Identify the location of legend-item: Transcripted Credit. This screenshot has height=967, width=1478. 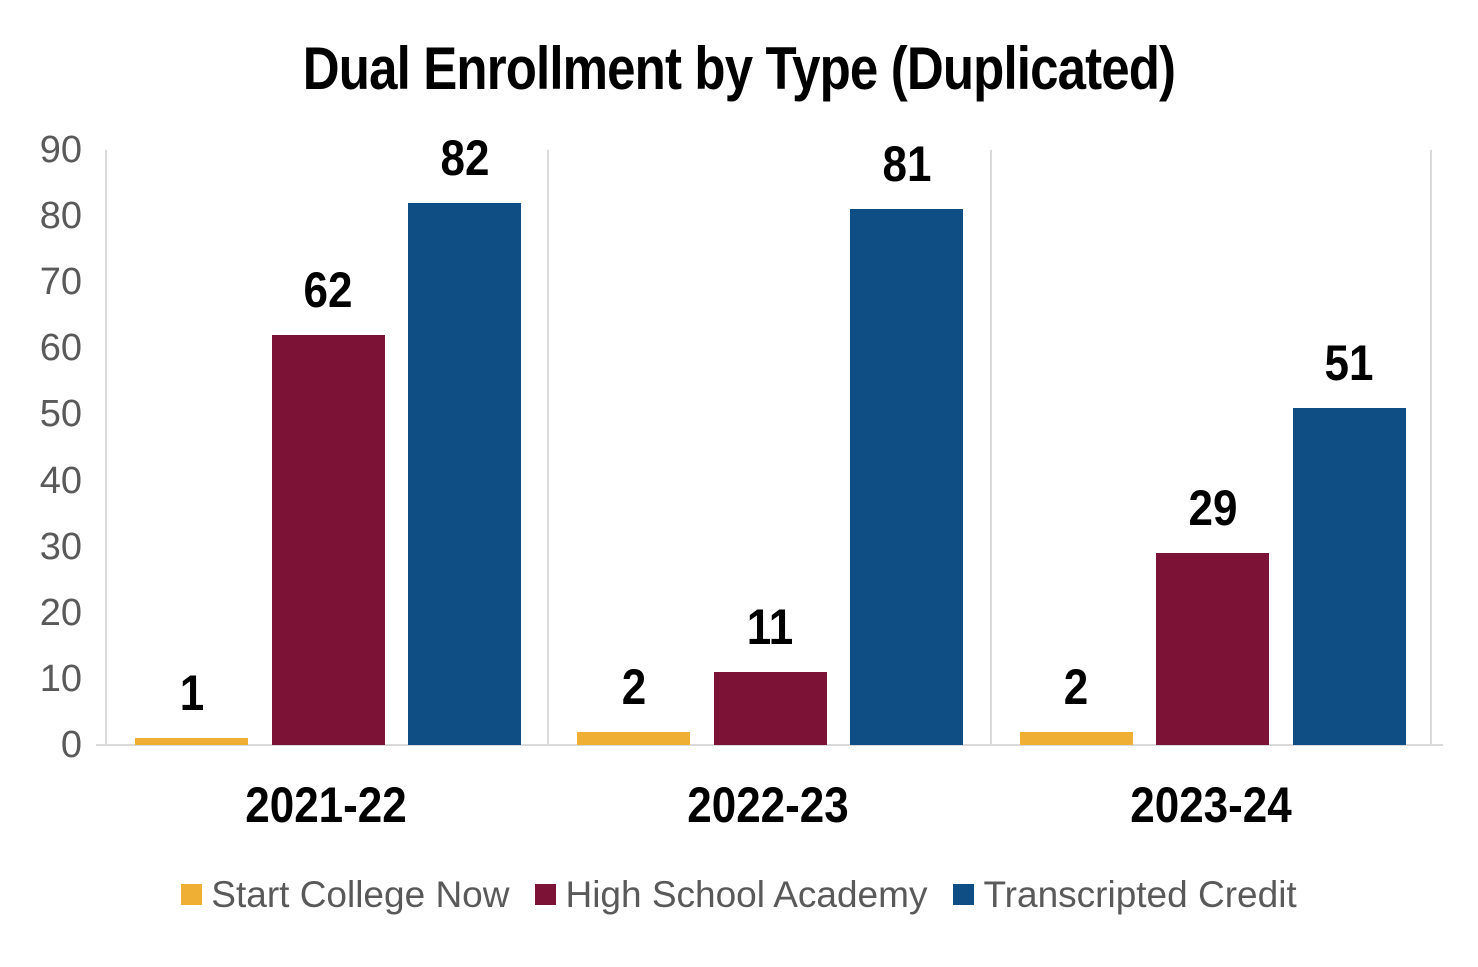
(1125, 894).